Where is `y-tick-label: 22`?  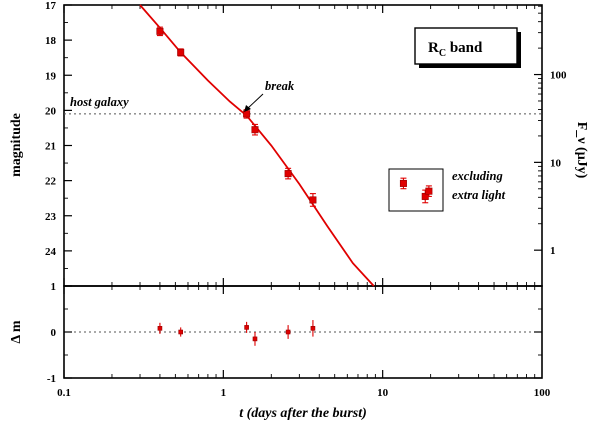 y-tick-label: 22 is located at coordinates (51, 182).